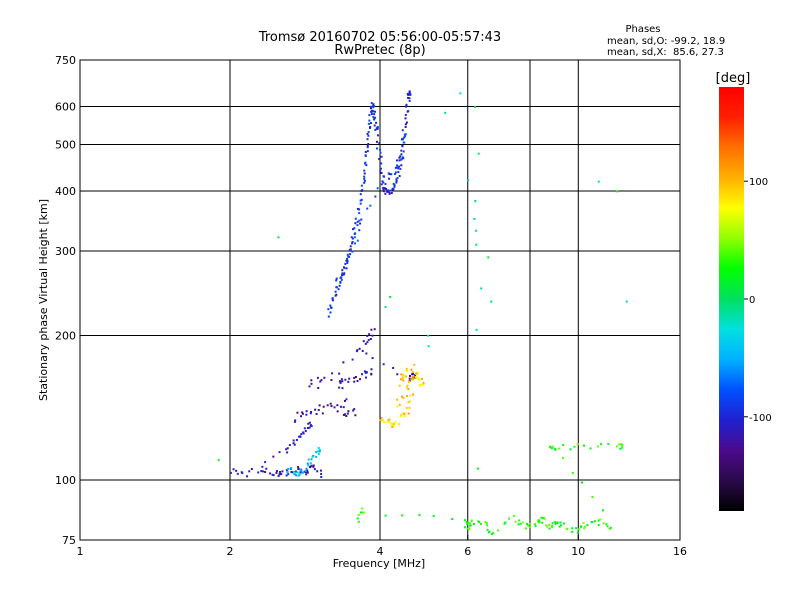 This screenshot has height=600, width=800. What do you see at coordinates (752, 300) in the screenshot?
I see `colorbar-tick-label: 0` at bounding box center [752, 300].